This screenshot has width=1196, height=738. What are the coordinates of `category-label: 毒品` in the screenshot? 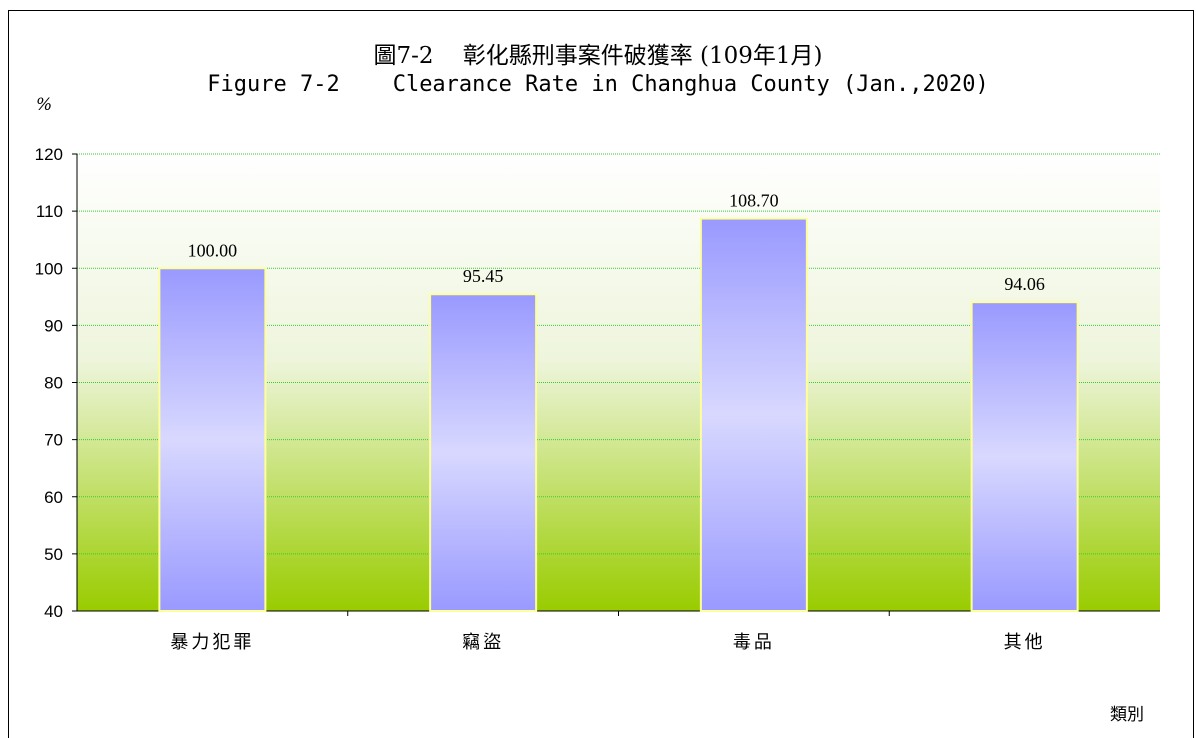 It's located at (754, 642).